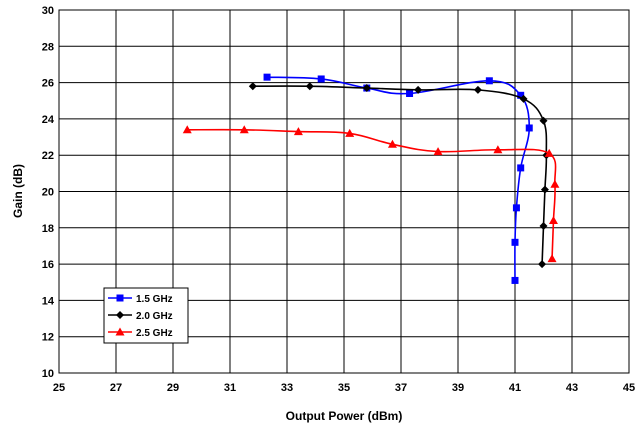  I want to click on y-tick-label: 16, so click(48, 265).